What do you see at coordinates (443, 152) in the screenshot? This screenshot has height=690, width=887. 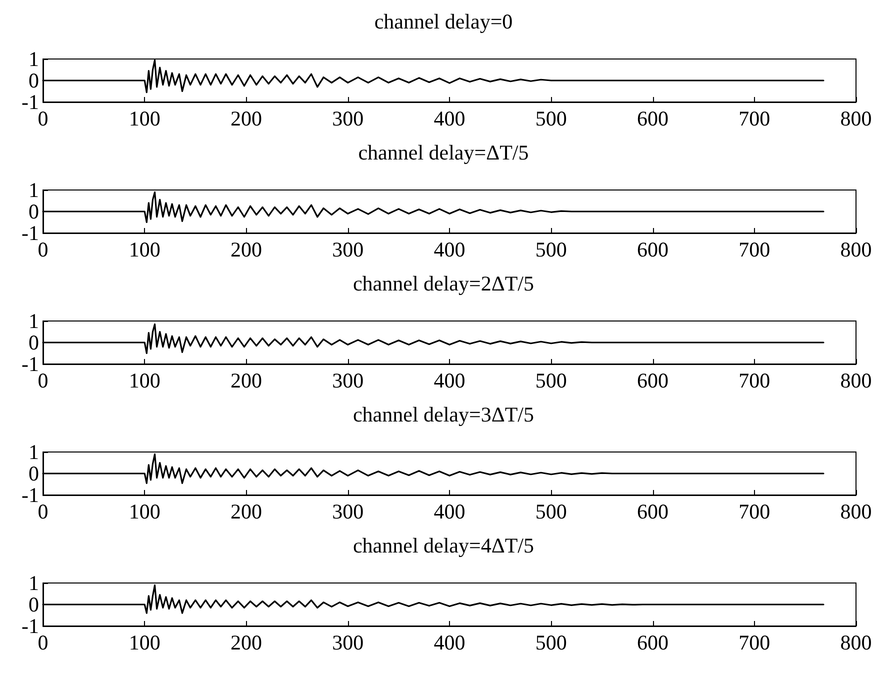 I see `chart-title: channel delay=ΔT/5` at bounding box center [443, 152].